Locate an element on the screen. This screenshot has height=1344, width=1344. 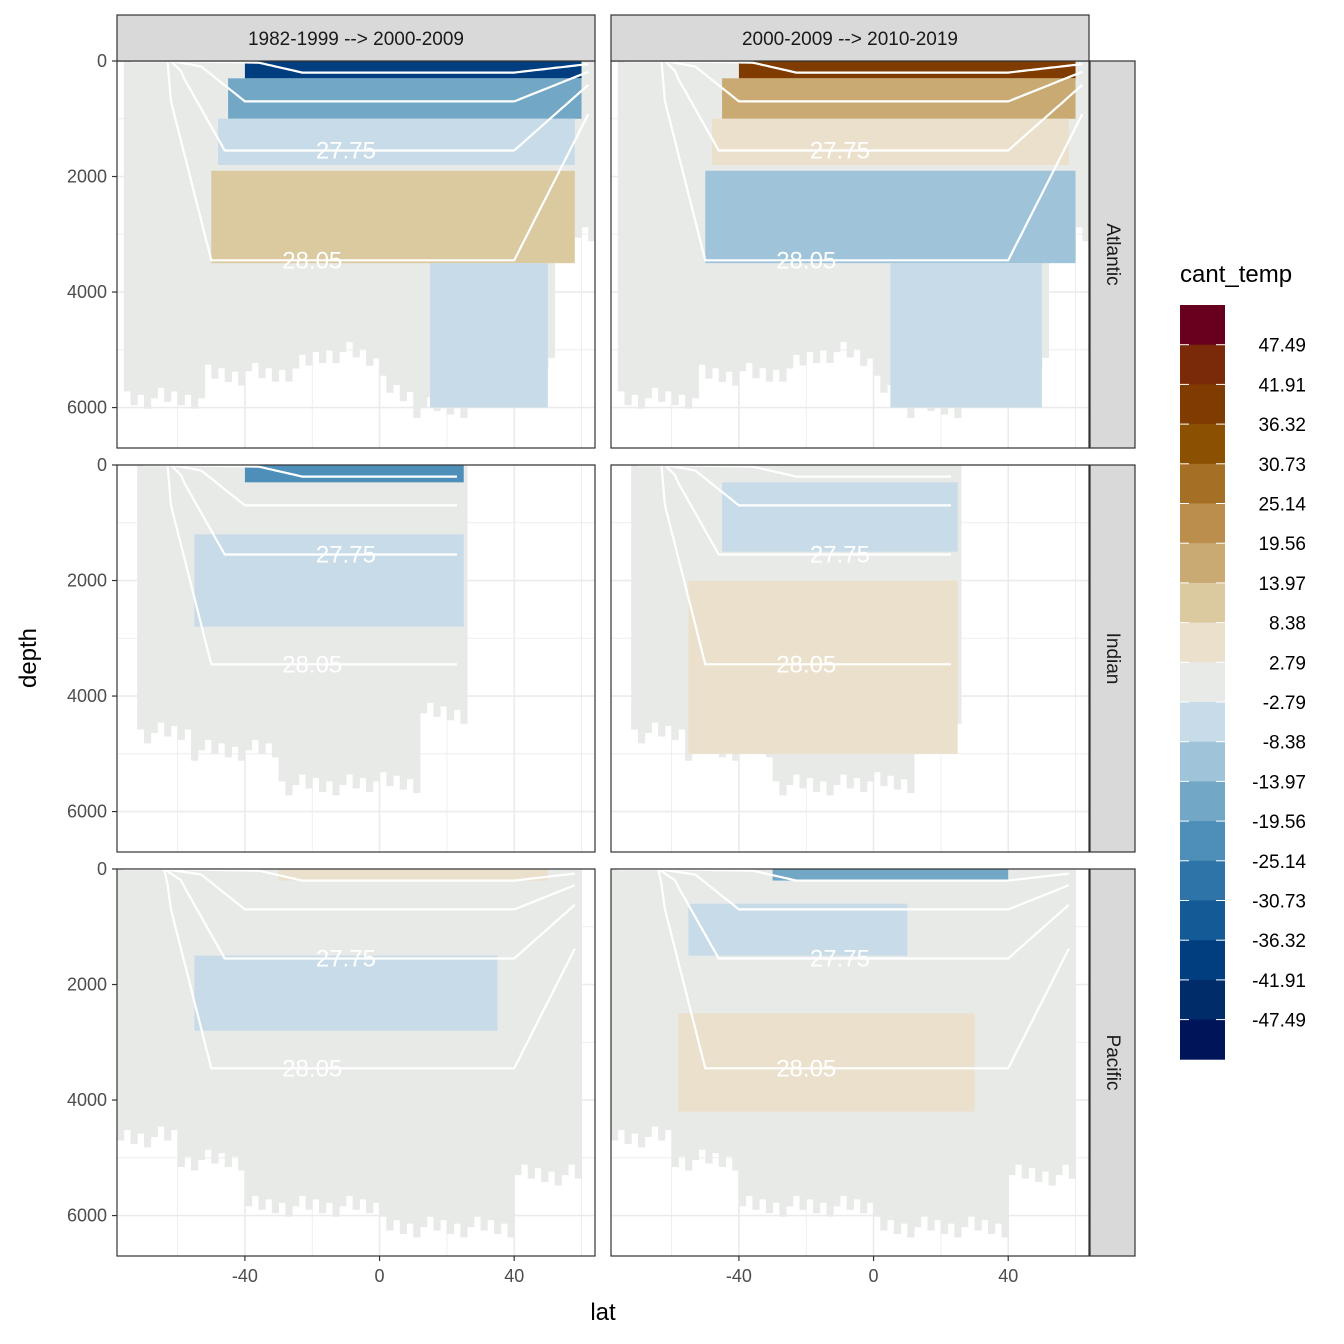
panel-pacific-2: 27.75 28.05 is located at coordinates (850, 1062).